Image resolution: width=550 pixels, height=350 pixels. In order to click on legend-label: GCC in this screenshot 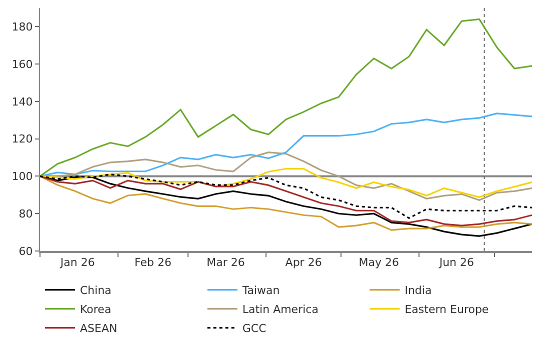, I will do `click(254, 329)`.